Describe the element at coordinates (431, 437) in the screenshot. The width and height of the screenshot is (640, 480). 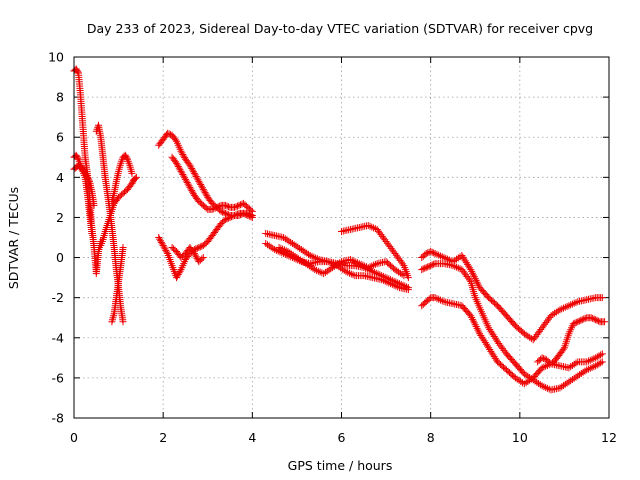
I see `x-tick-label: 8` at that location.